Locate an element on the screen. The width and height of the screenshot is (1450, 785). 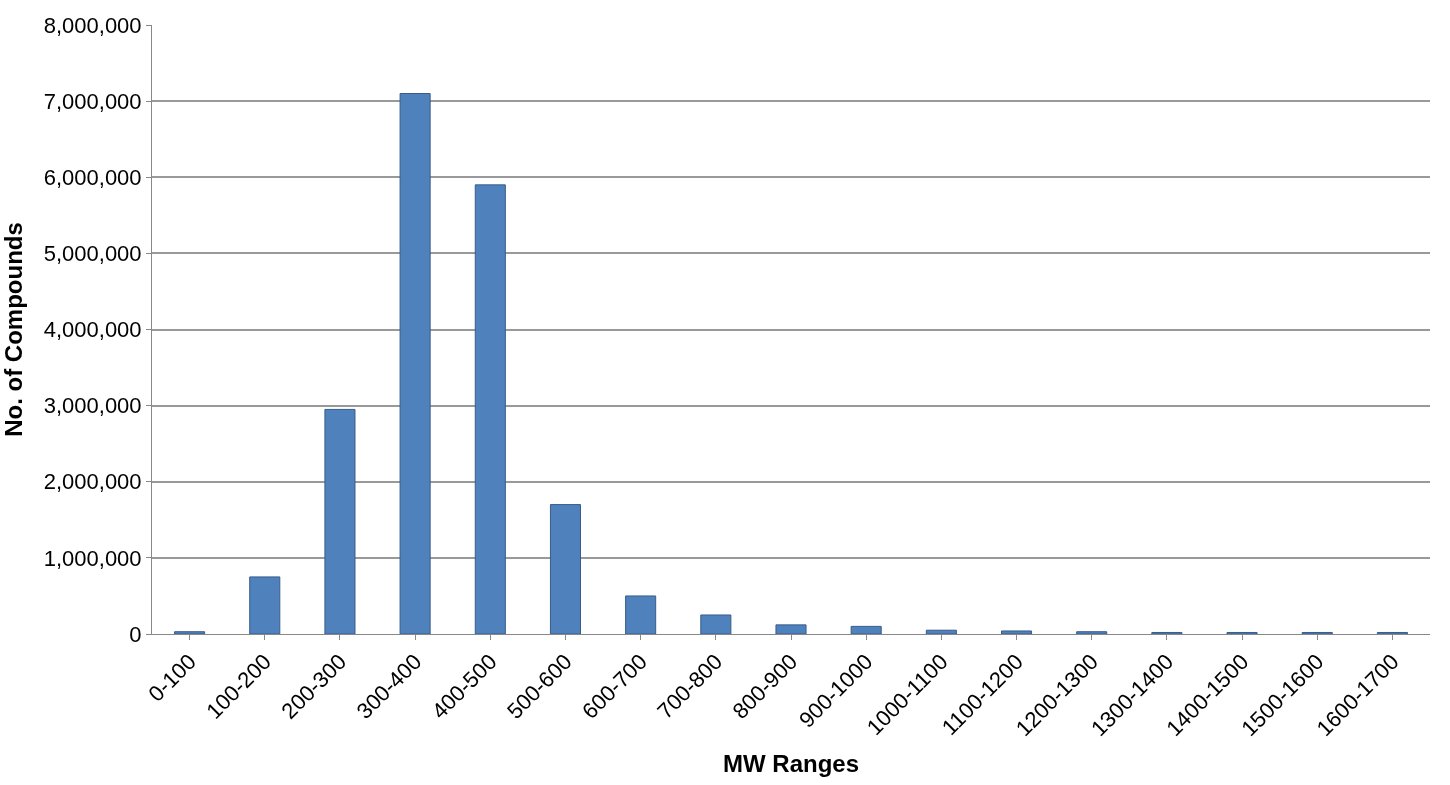
y-tick-label: 1,000,000 is located at coordinates (92, 558).